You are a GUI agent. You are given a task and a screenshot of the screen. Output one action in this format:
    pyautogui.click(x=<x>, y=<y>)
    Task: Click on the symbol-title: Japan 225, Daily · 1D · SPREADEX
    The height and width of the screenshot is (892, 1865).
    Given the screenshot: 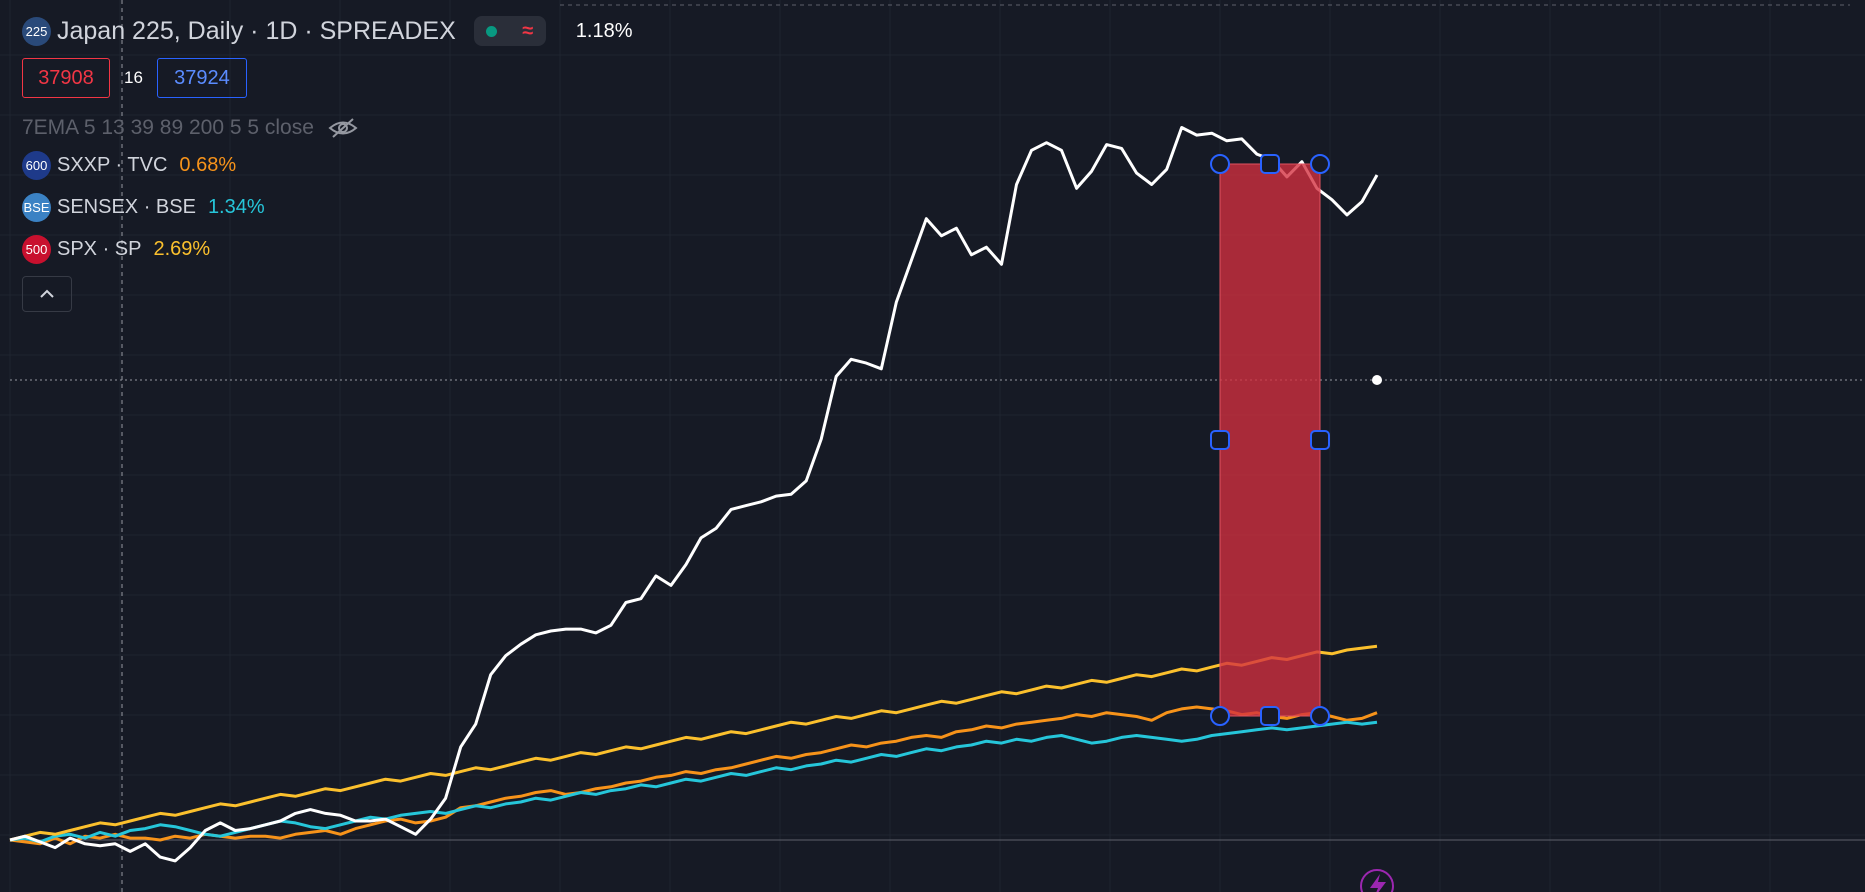 What is the action you would take?
    pyautogui.click(x=256, y=30)
    